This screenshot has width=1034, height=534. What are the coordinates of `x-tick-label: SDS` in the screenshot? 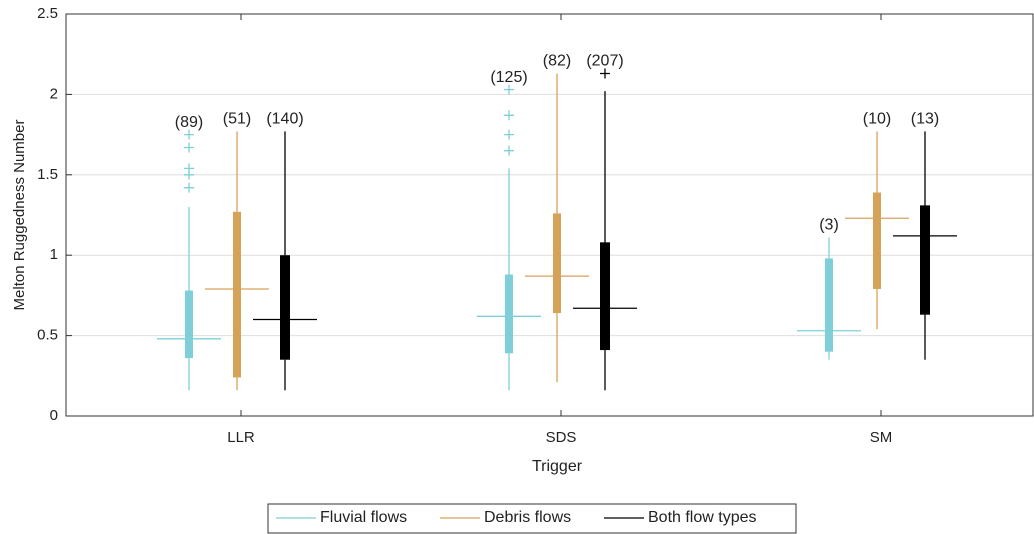 It's located at (561, 437).